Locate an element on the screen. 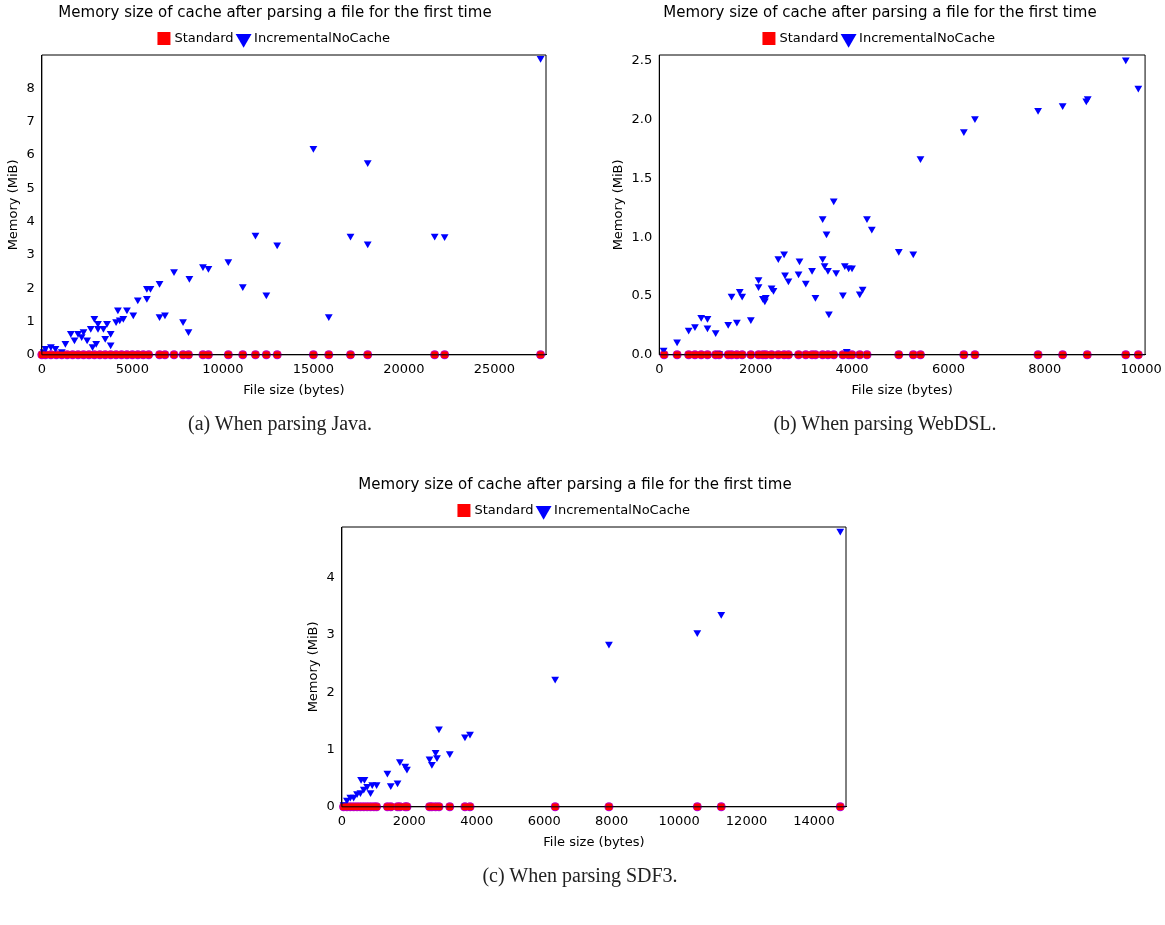 This screenshot has width=1165, height=925. y-tick-label: 0.5 is located at coordinates (642, 295).